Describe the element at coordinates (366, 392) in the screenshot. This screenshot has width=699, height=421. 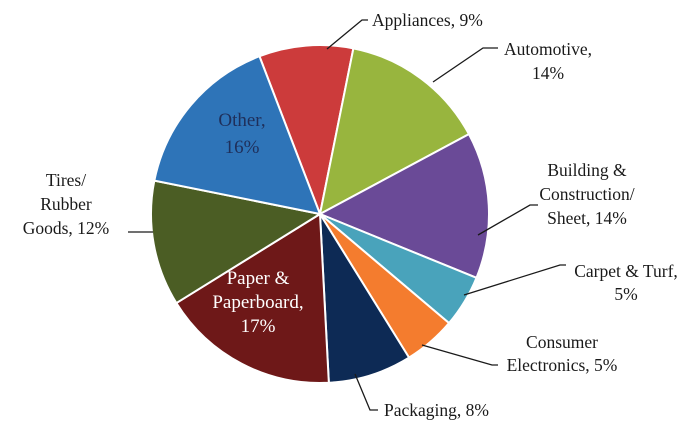
I see `leader-line-packaging` at that location.